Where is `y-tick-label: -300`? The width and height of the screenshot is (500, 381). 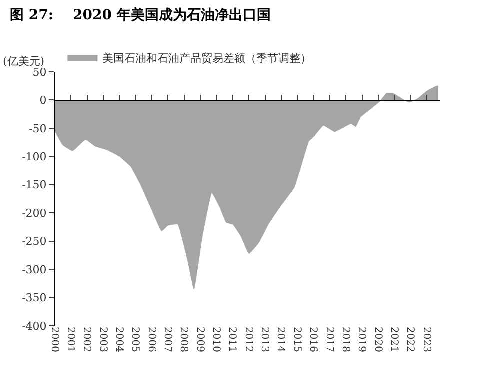
y-tick-label: -300 is located at coordinates (34, 269).